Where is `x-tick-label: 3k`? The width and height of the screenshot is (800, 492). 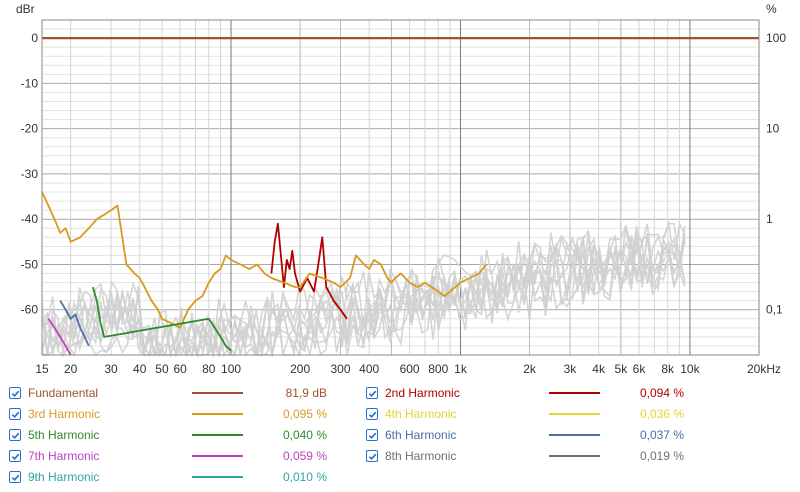
x-tick-label: 3k is located at coordinates (571, 369).